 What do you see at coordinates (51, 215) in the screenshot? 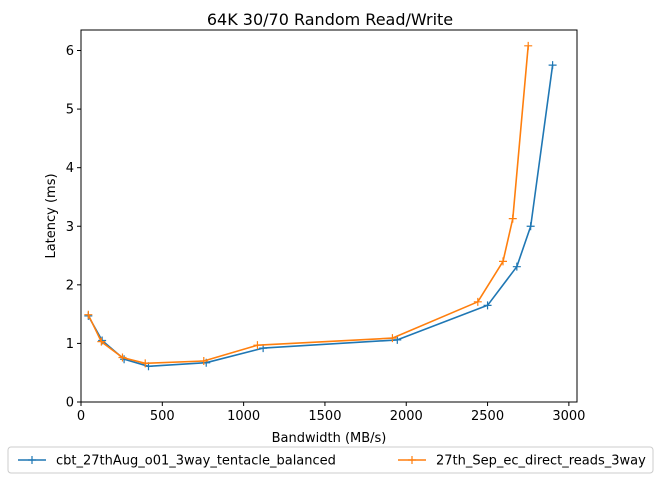
I see `y-axis-label: Latency (ms)` at bounding box center [51, 215].